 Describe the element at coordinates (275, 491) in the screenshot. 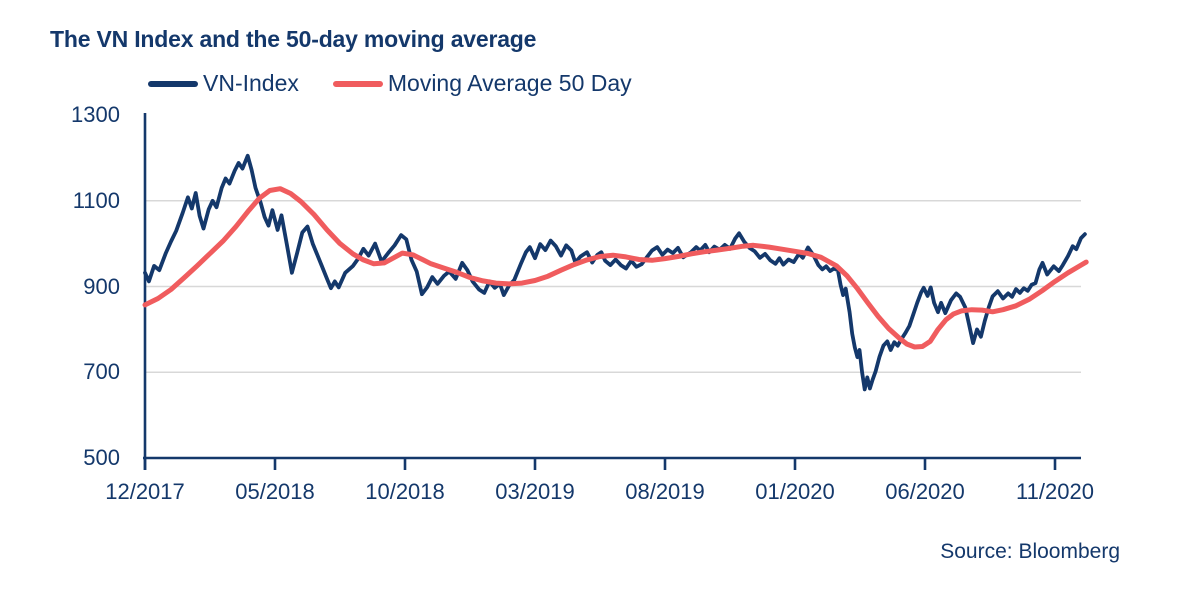

I see `x-tick-label: 05/2018` at that location.